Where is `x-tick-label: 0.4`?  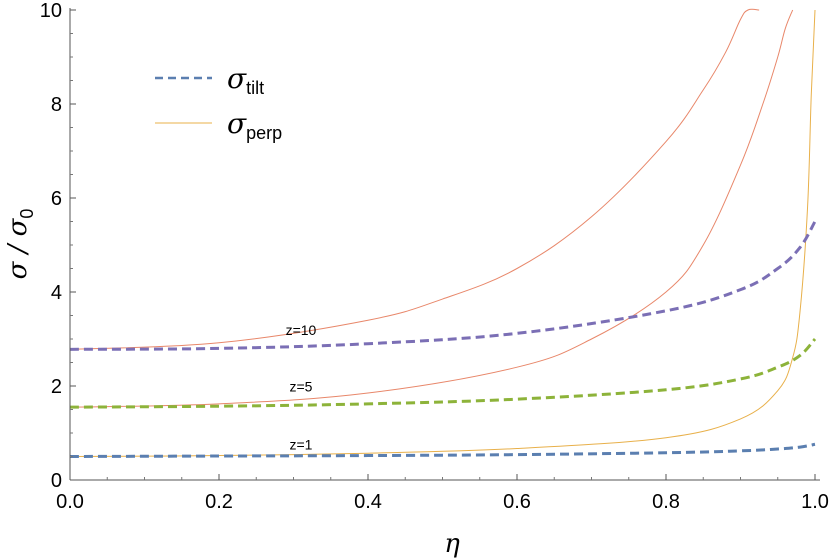 x-tick-label: 0.4 is located at coordinates (368, 502).